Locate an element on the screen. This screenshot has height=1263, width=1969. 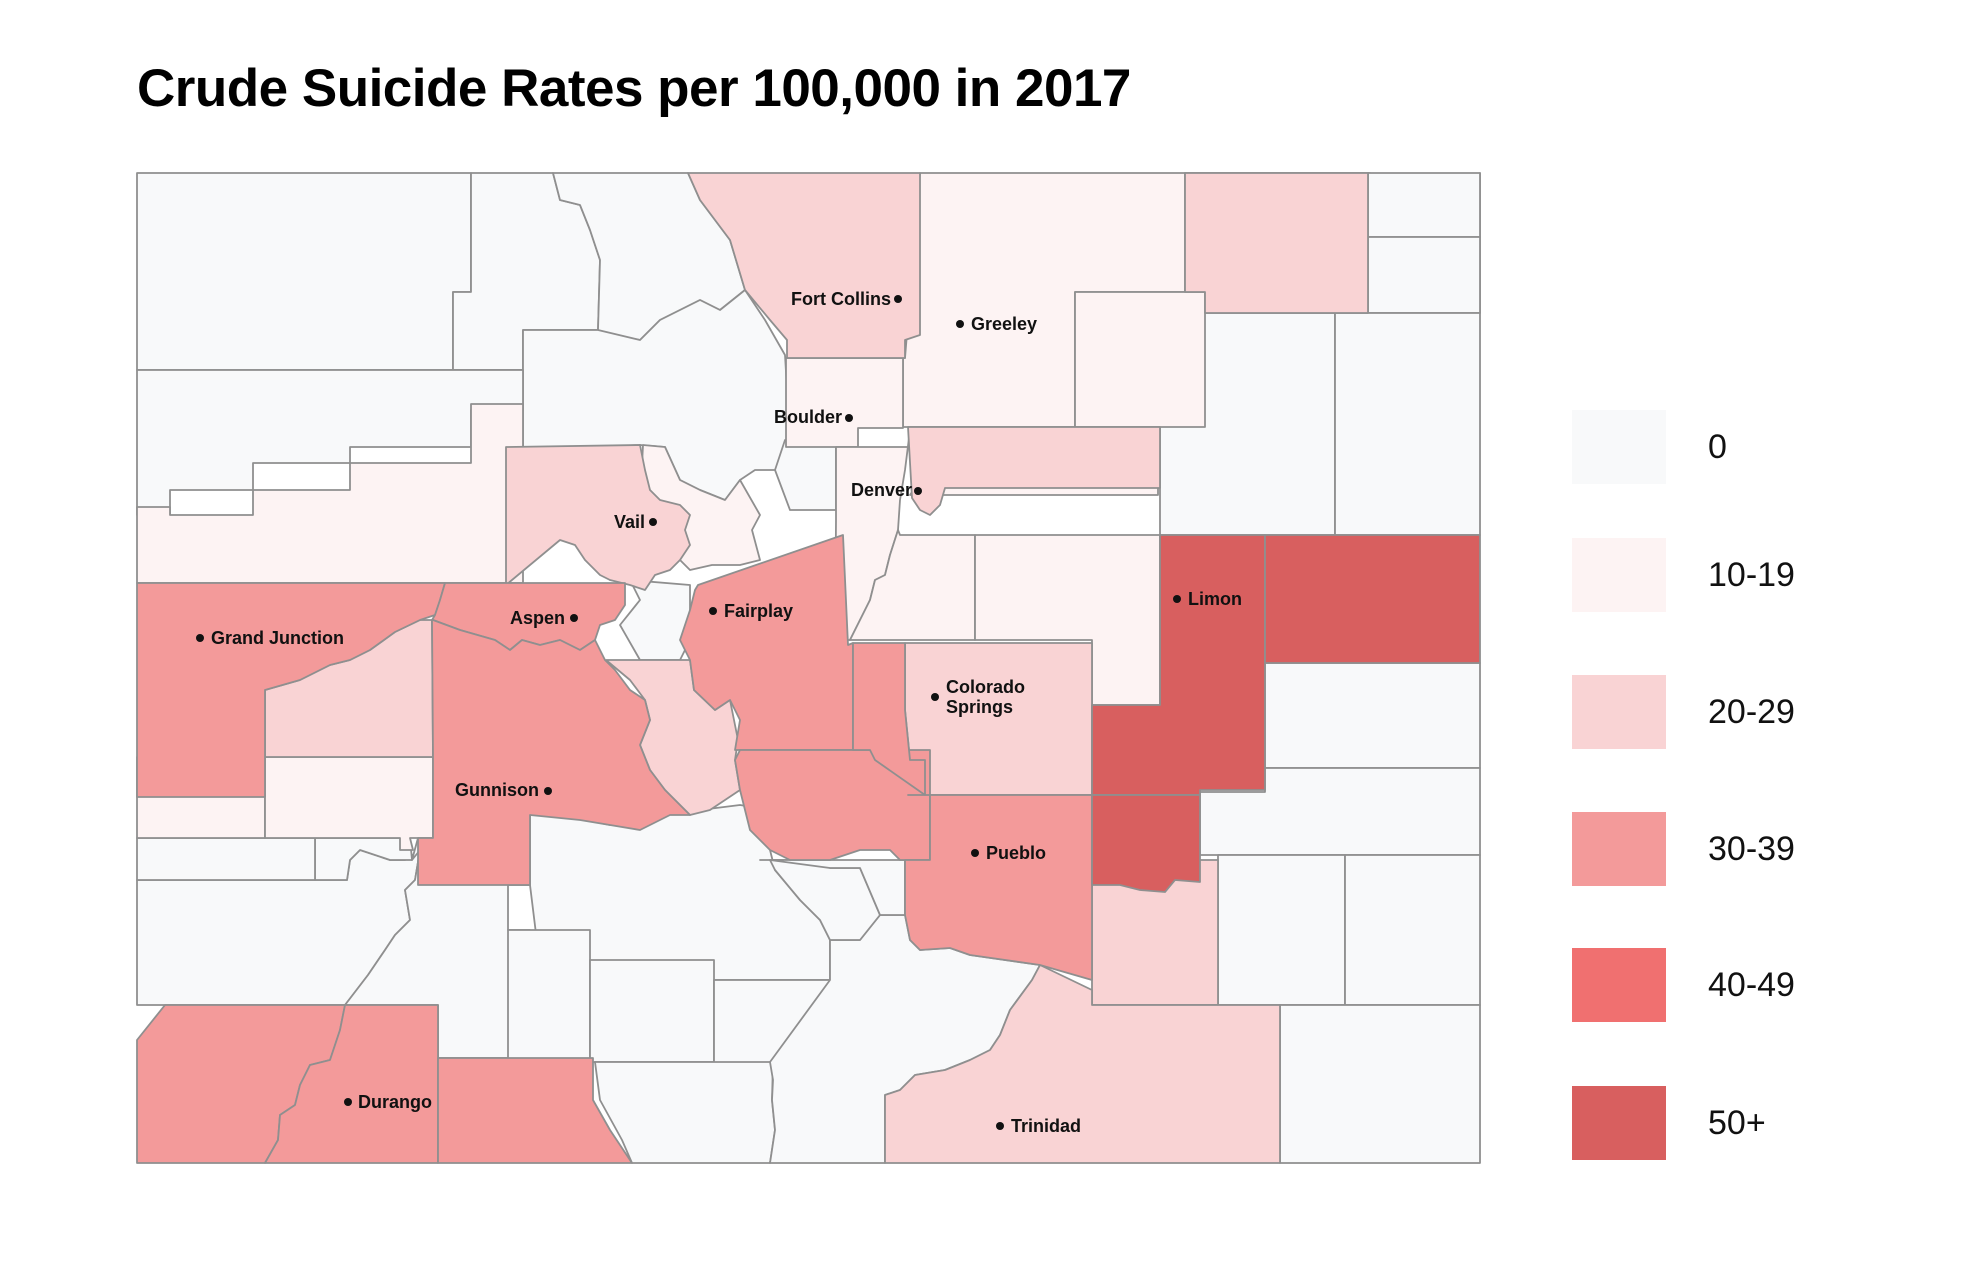
city-label: Fairplay is located at coordinates (758, 611).